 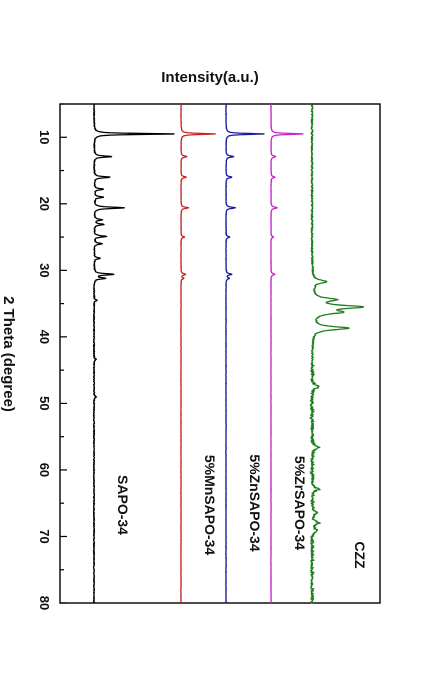 What do you see at coordinates (44, 270) in the screenshot?
I see `x-tick-label: 30` at bounding box center [44, 270].